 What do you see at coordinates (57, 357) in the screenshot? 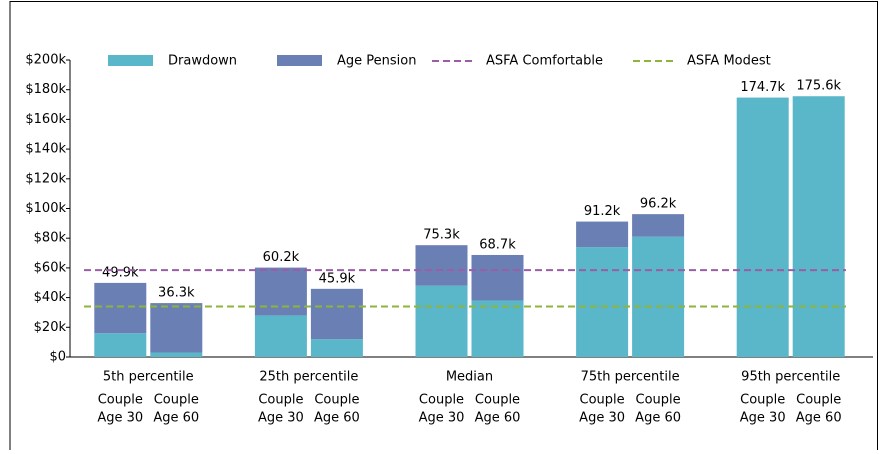
I see `y-tick-label: $0` at bounding box center [57, 357].